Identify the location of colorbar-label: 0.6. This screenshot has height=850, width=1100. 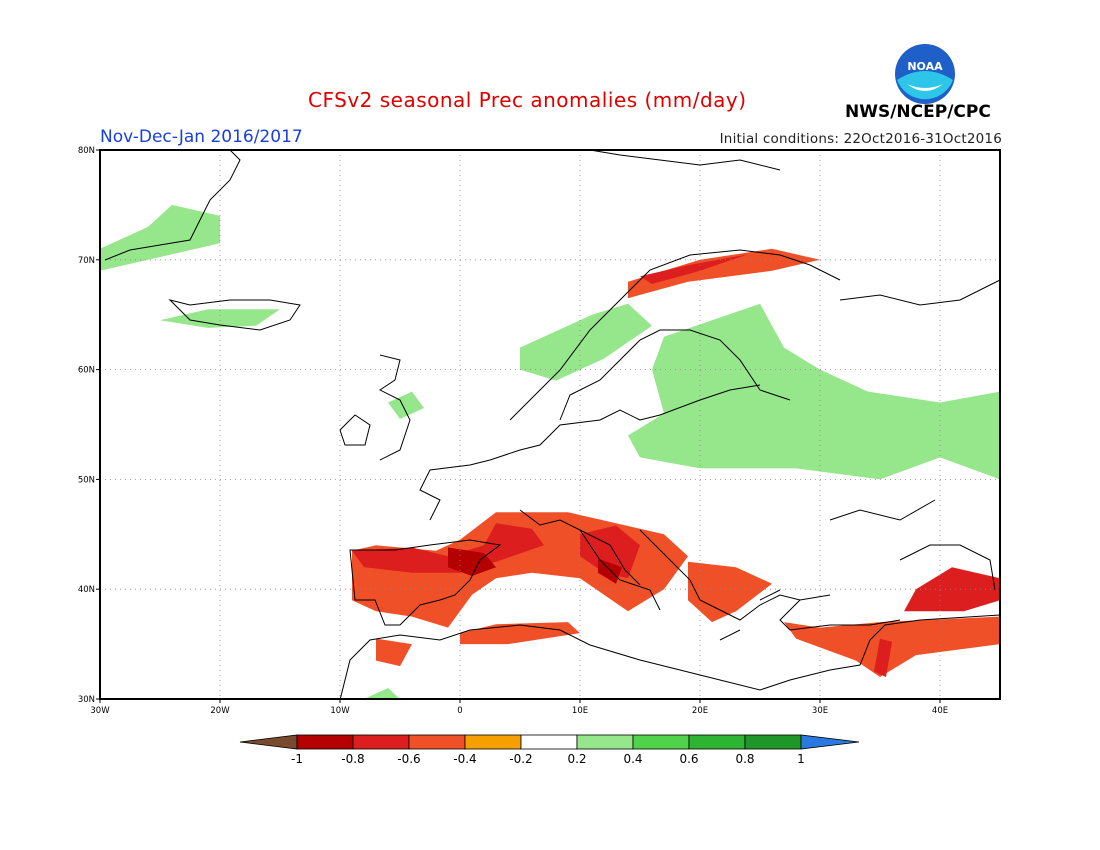
(688, 759).